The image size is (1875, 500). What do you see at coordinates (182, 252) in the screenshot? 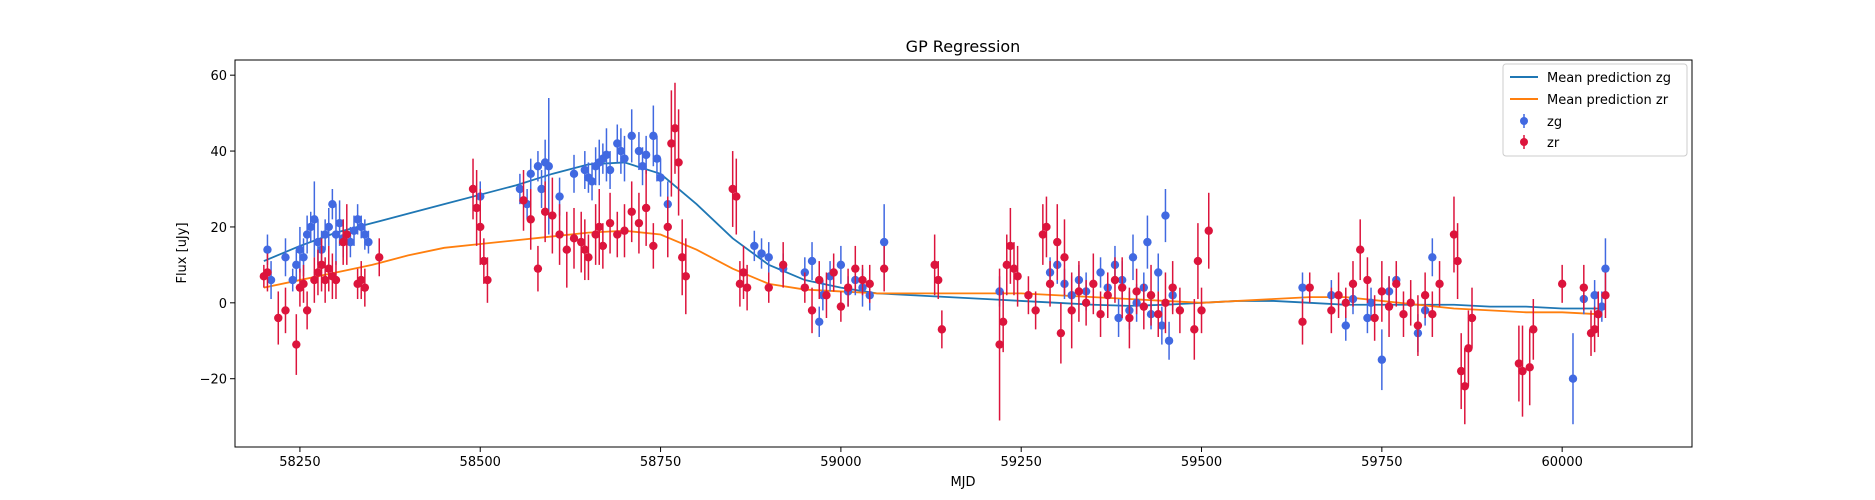
I see `y-axis-label: Flux [uJy]` at bounding box center [182, 252].